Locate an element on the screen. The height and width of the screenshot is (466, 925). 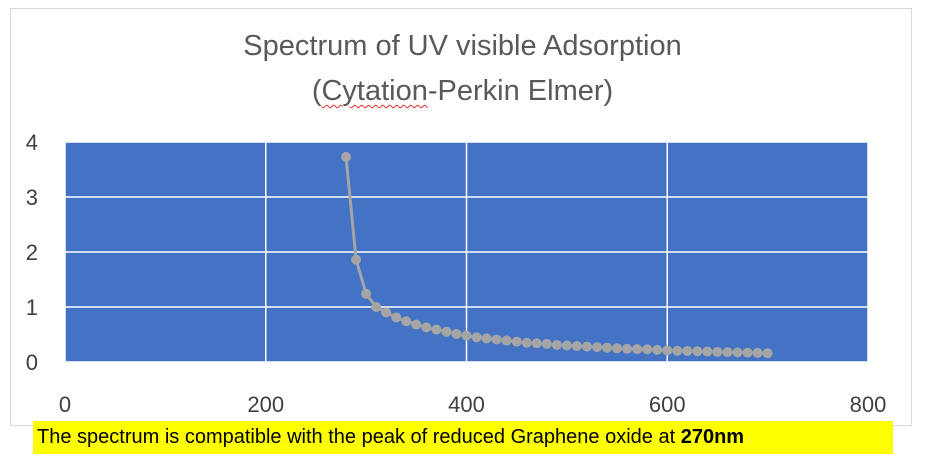
x-tick-label: 800 is located at coordinates (868, 404).